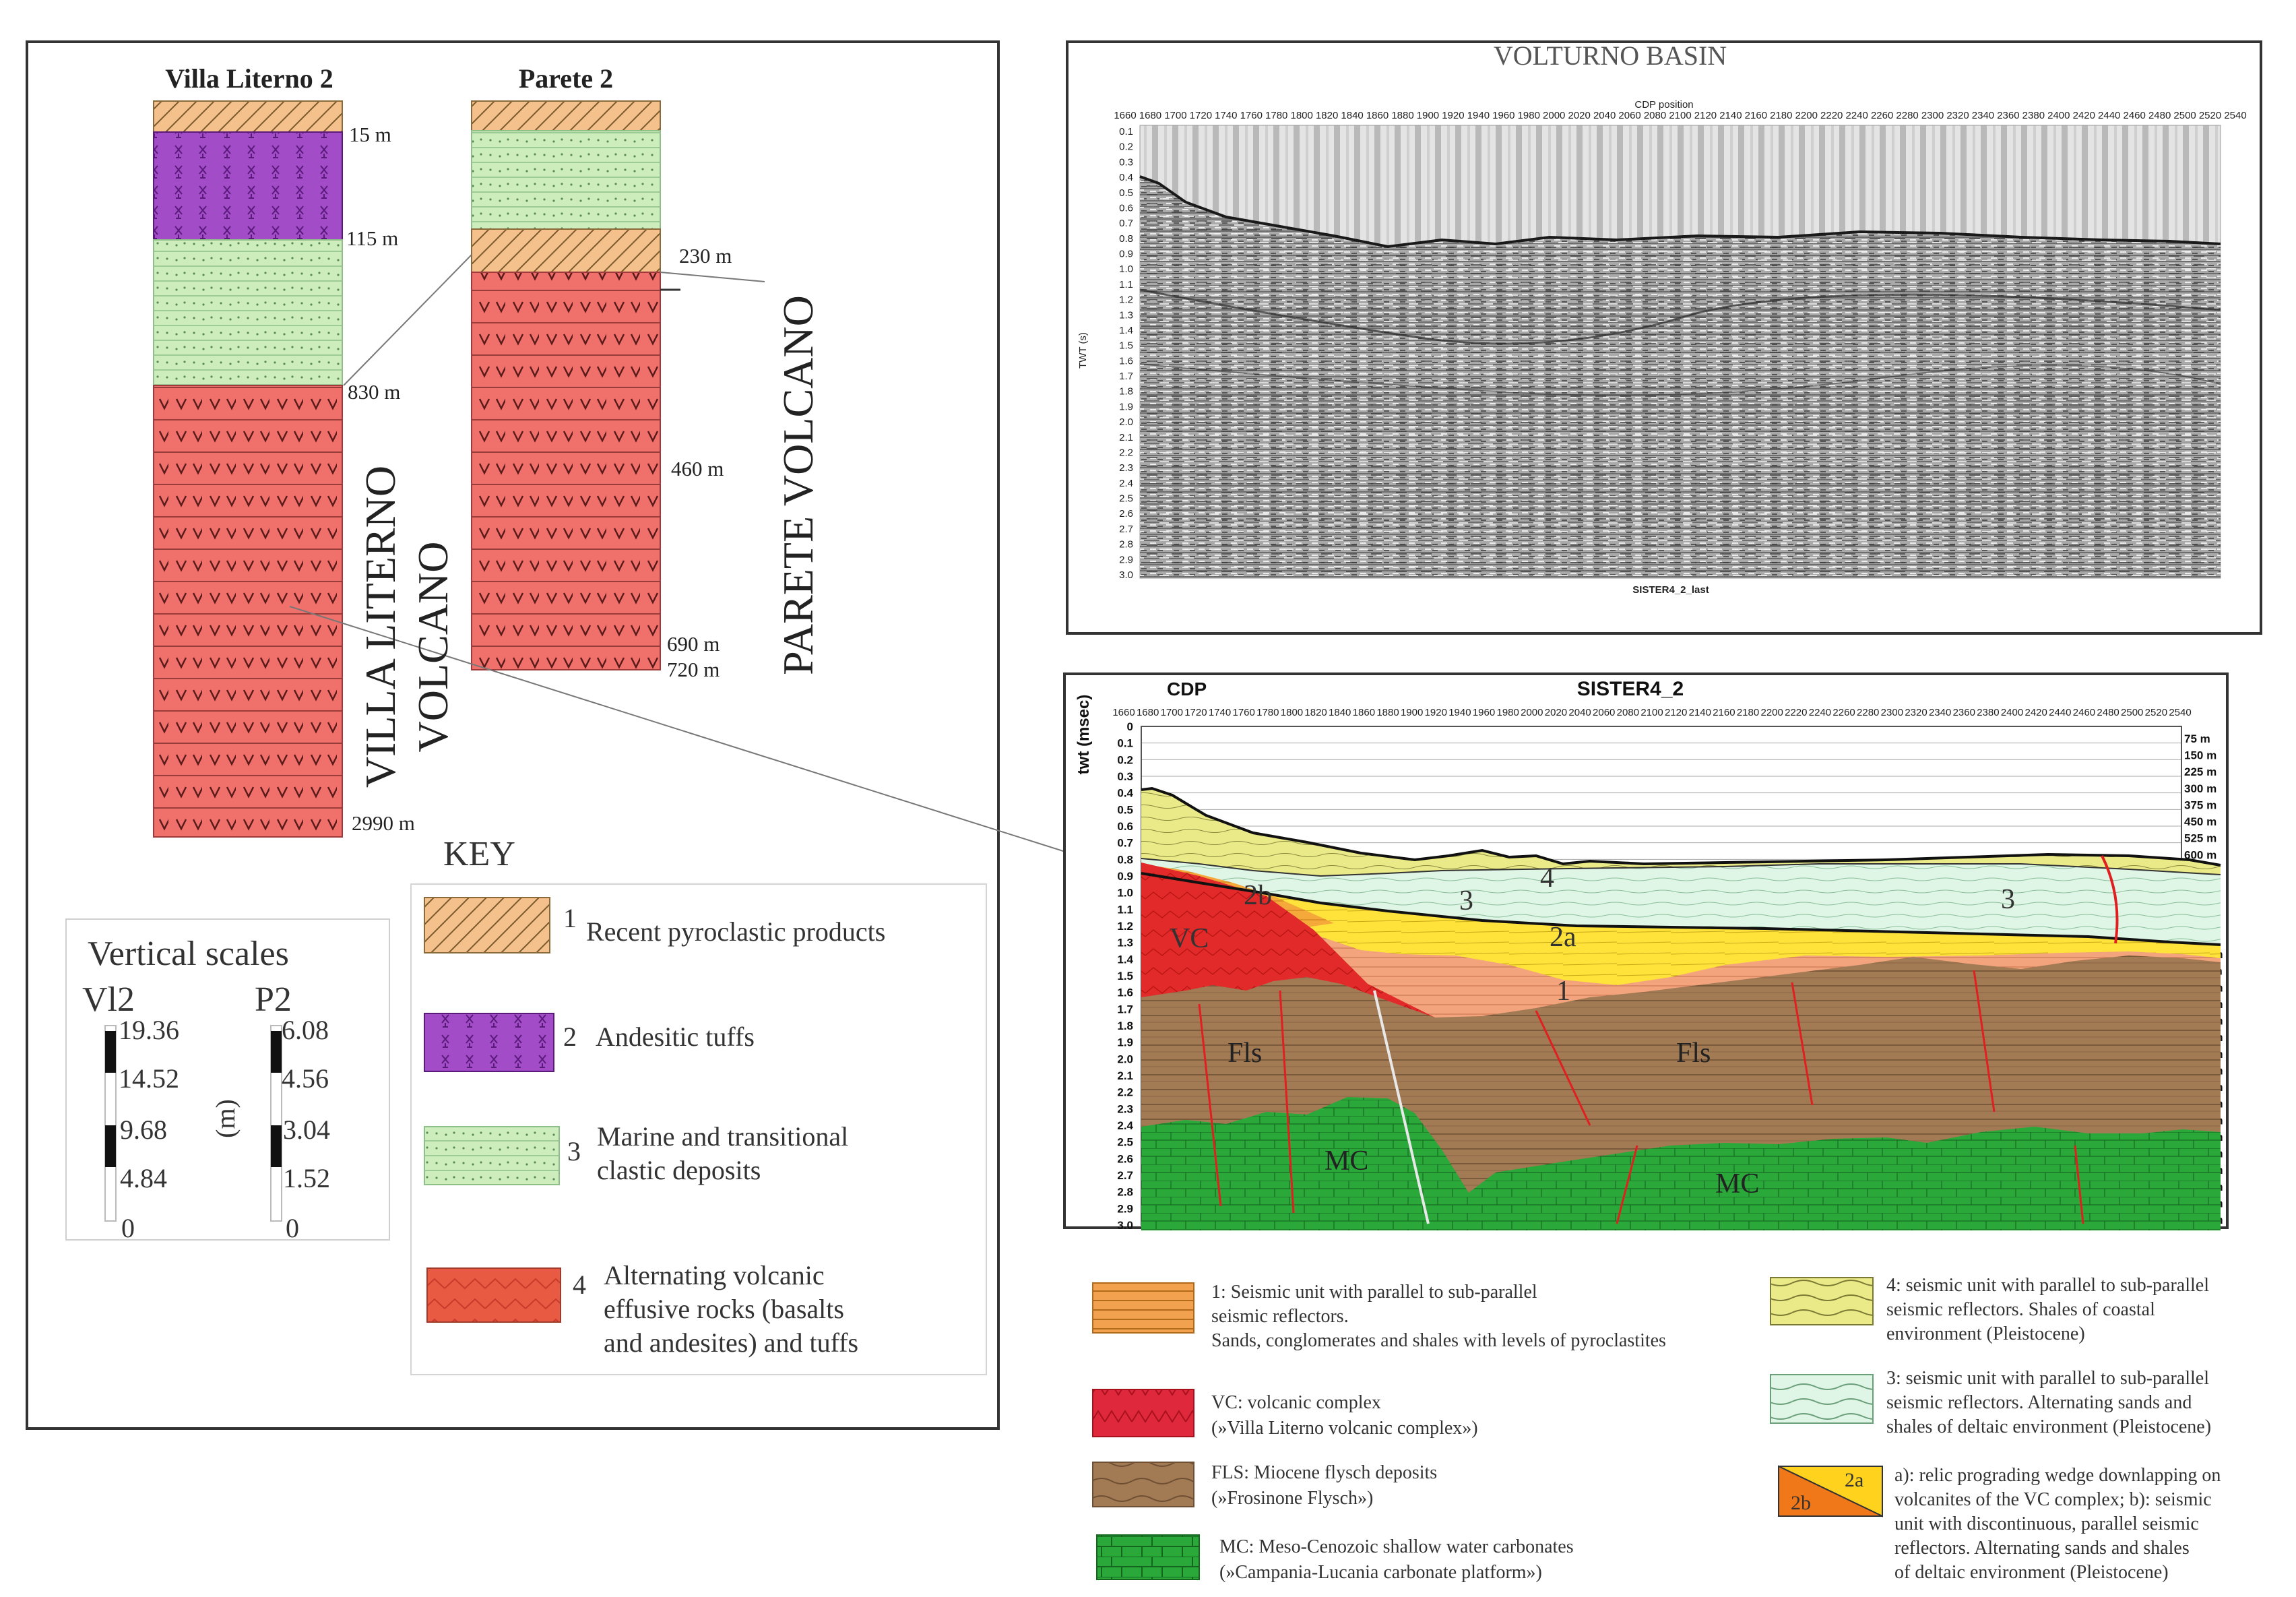 This screenshot has width=2296, height=1597. I want to click on key-item-text: clastic deposits, so click(679, 1170).